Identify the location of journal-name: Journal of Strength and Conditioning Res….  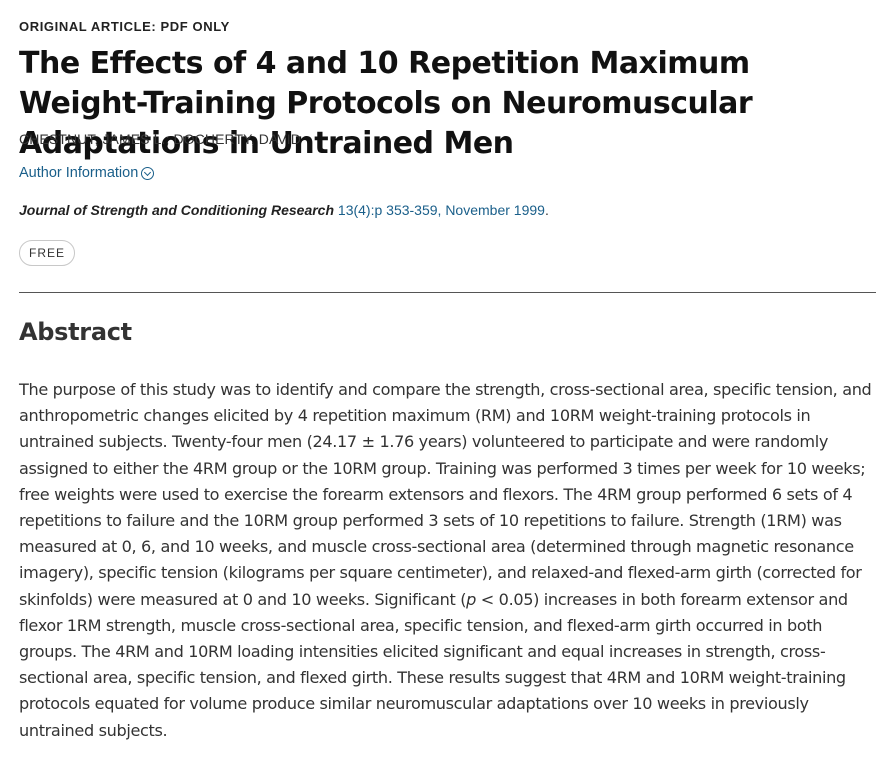
(177, 210).